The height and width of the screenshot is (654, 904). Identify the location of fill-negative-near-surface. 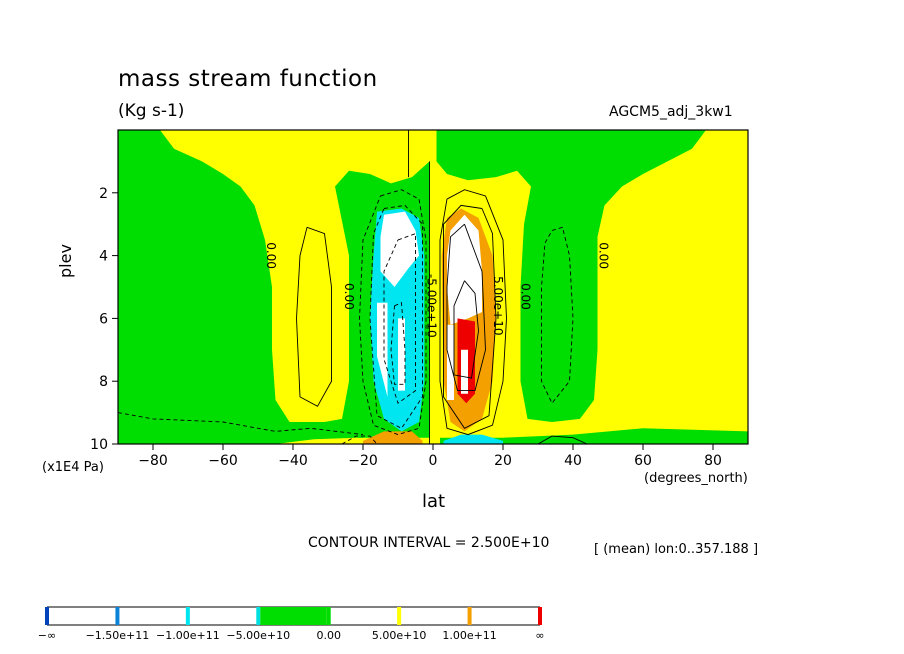
(594, 436).